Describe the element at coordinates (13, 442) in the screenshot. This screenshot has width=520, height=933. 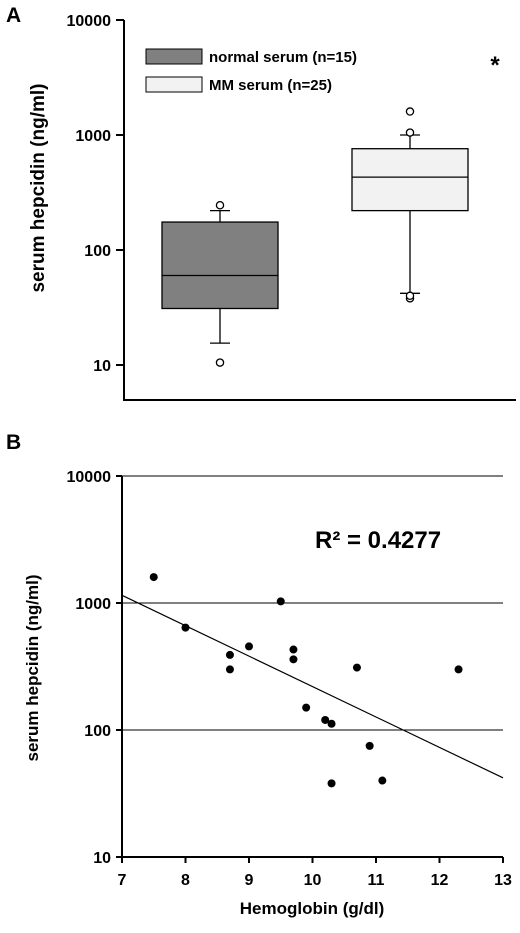
I see `panel-label-b: B` at that location.